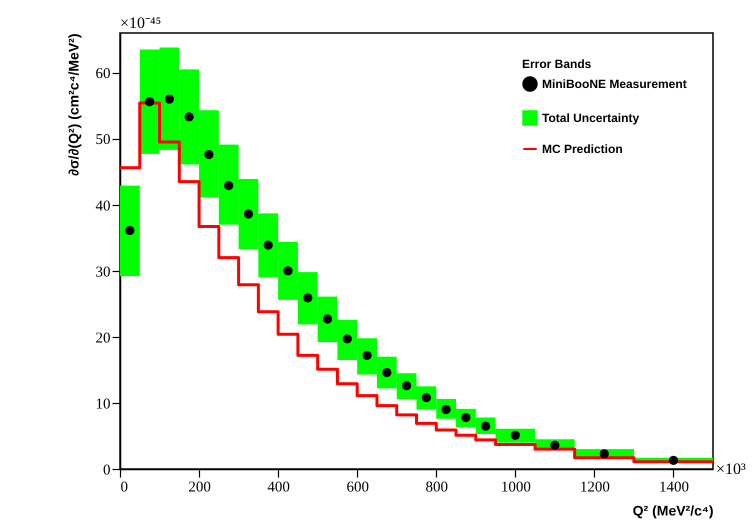 Image resolution: width=755 pixels, height=529 pixels. Describe the element at coordinates (591, 118) in the screenshot. I see `legend-label: Total Uncertainty` at that location.